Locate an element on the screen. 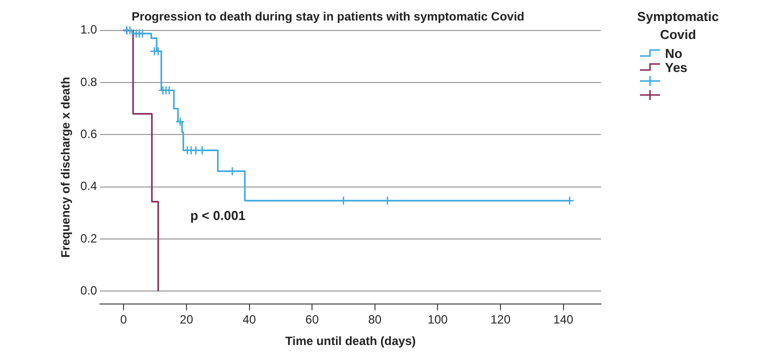  x-tick-label: 0 is located at coordinates (124, 319).